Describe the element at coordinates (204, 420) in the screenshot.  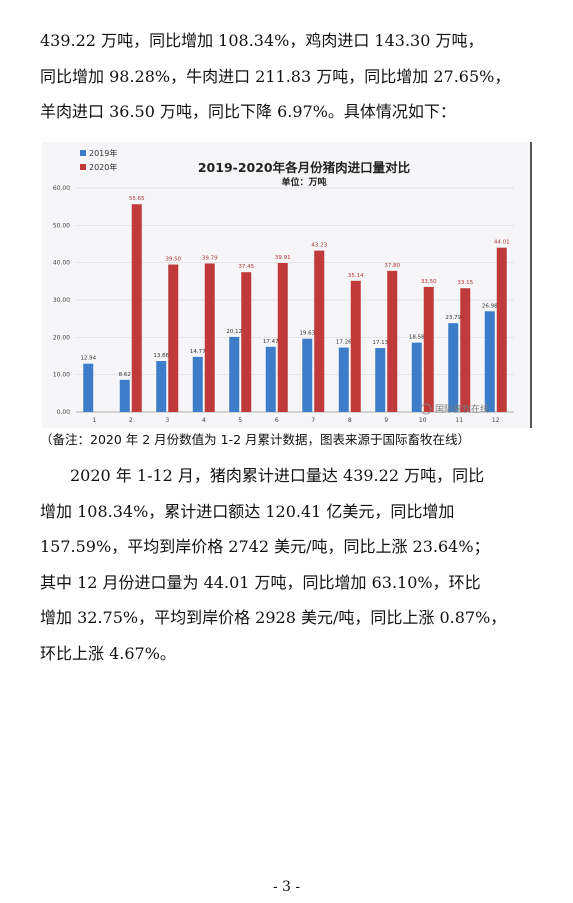
I see `x-tick-label: 4` at that location.